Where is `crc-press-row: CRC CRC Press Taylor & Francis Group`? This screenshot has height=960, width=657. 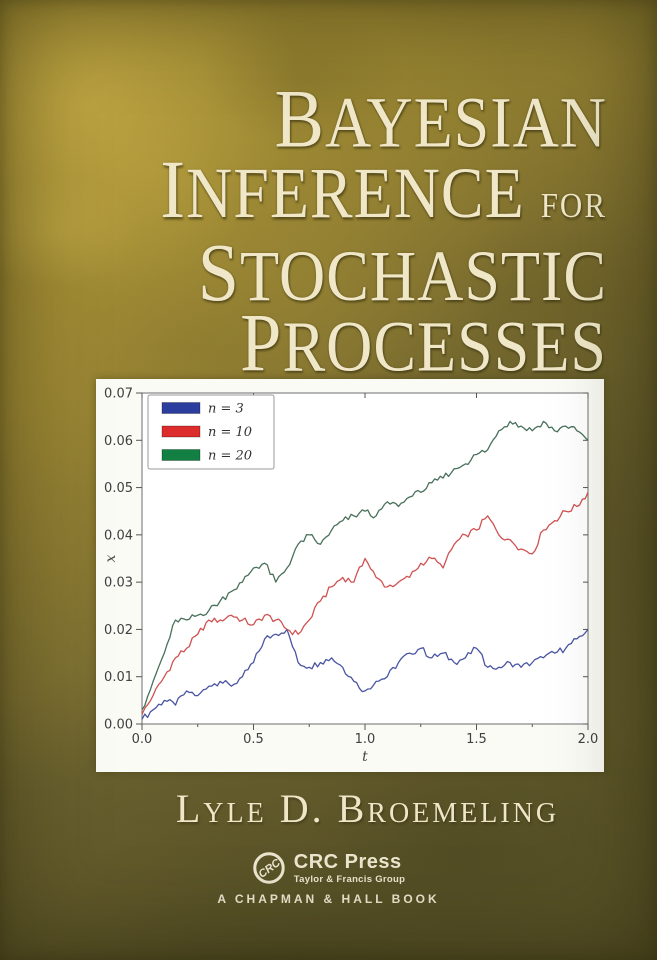 crc-press-row: CRC CRC Press Taylor & Francis Group is located at coordinates (328, 868).